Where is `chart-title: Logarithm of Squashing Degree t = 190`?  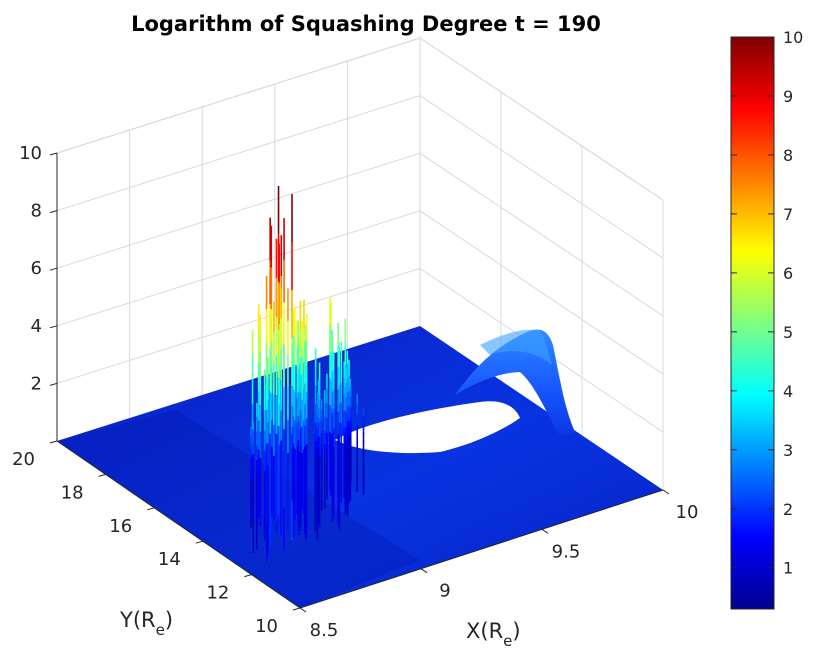 chart-title: Logarithm of Squashing Degree t = 190 is located at coordinates (366, 24).